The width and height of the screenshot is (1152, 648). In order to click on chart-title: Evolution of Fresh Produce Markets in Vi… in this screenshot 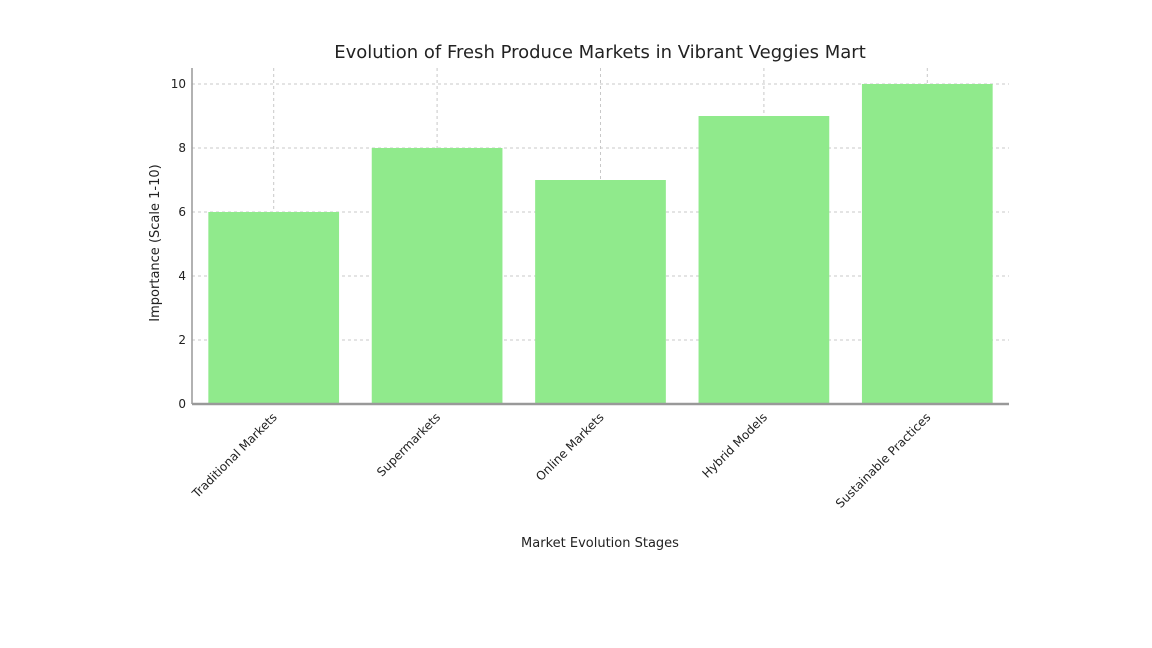, I will do `click(600, 52)`.